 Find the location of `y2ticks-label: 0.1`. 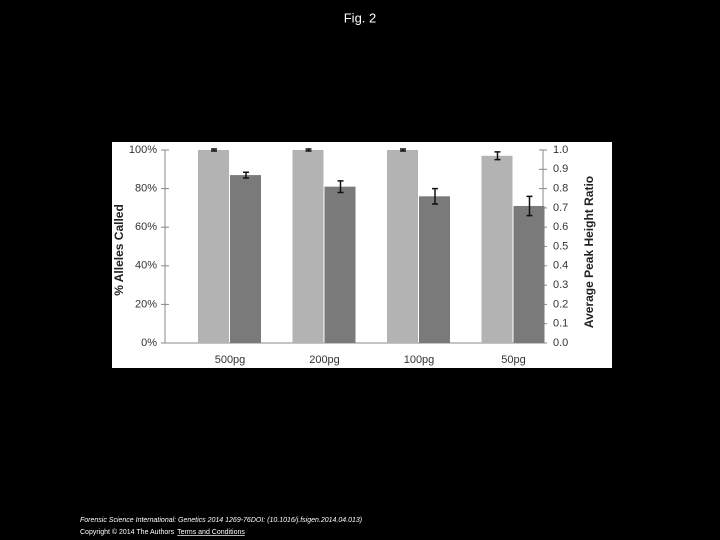

y2ticks-label: 0.1 is located at coordinates (560, 324).